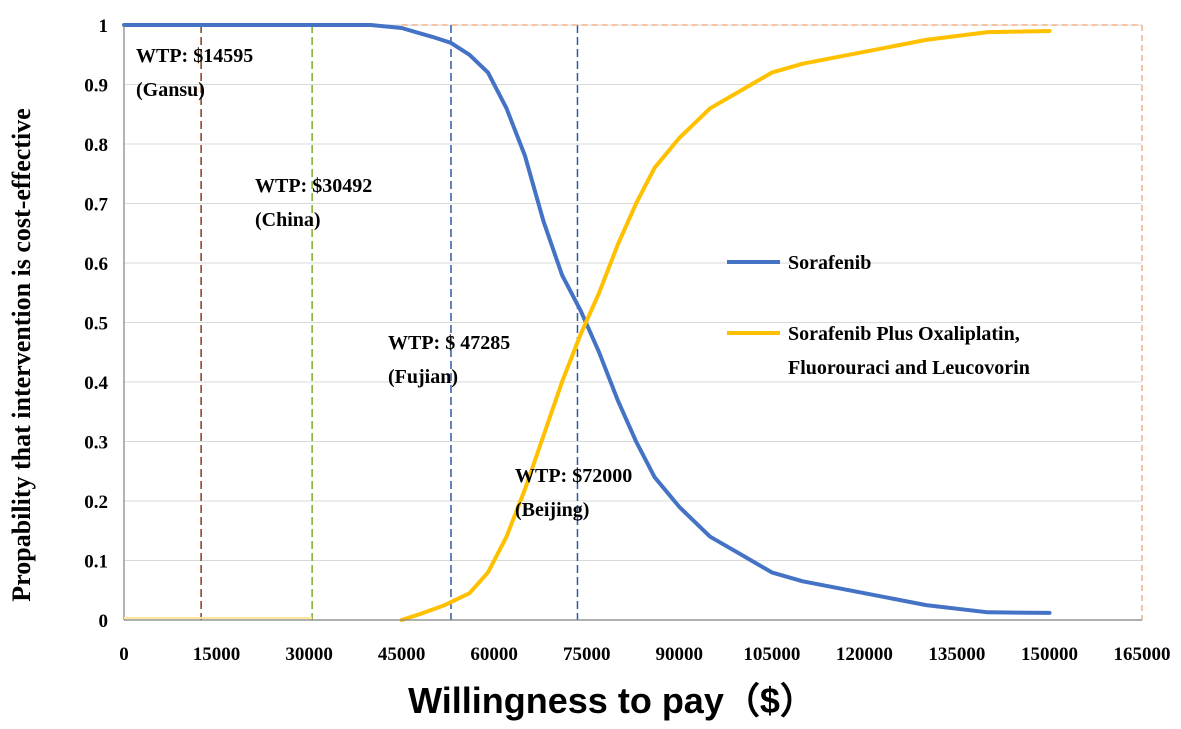 The width and height of the screenshot is (1181, 729). Describe the element at coordinates (313, 186) in the screenshot. I see `wtp-annotation: WTP: $30492` at that location.